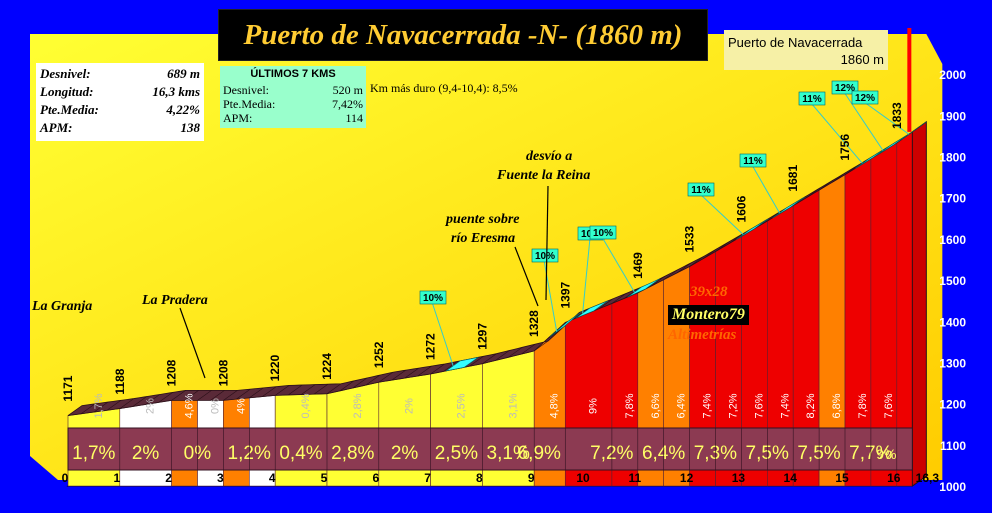 Image resolution: width=992 pixels, height=513 pixels. I want to click on y-tick-label: 1400, so click(952, 322).